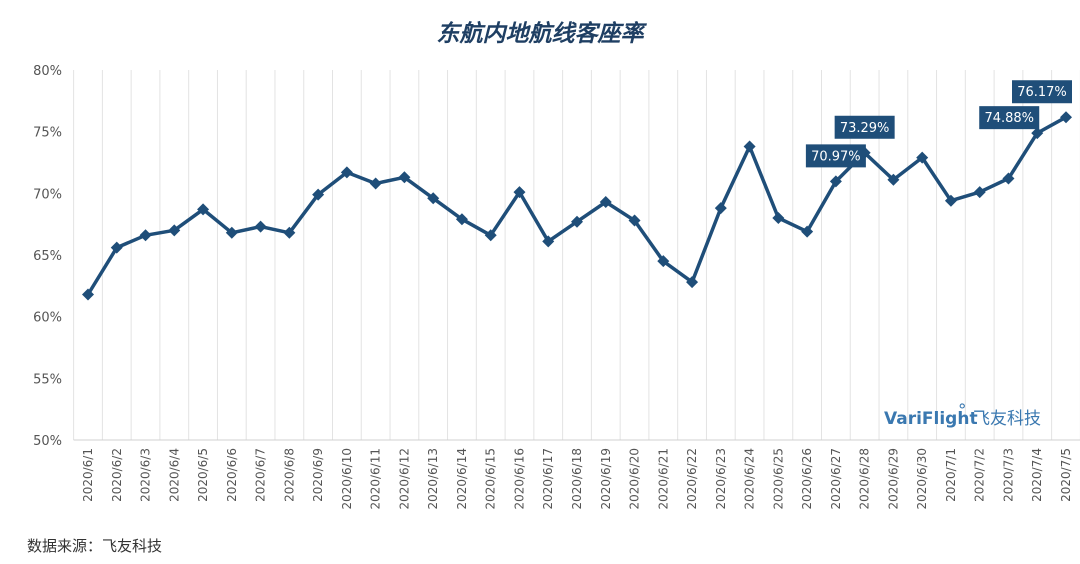 This screenshot has width=1080, height=564. I want to click on x-tick-label: 2020/6/9, so click(318, 475).